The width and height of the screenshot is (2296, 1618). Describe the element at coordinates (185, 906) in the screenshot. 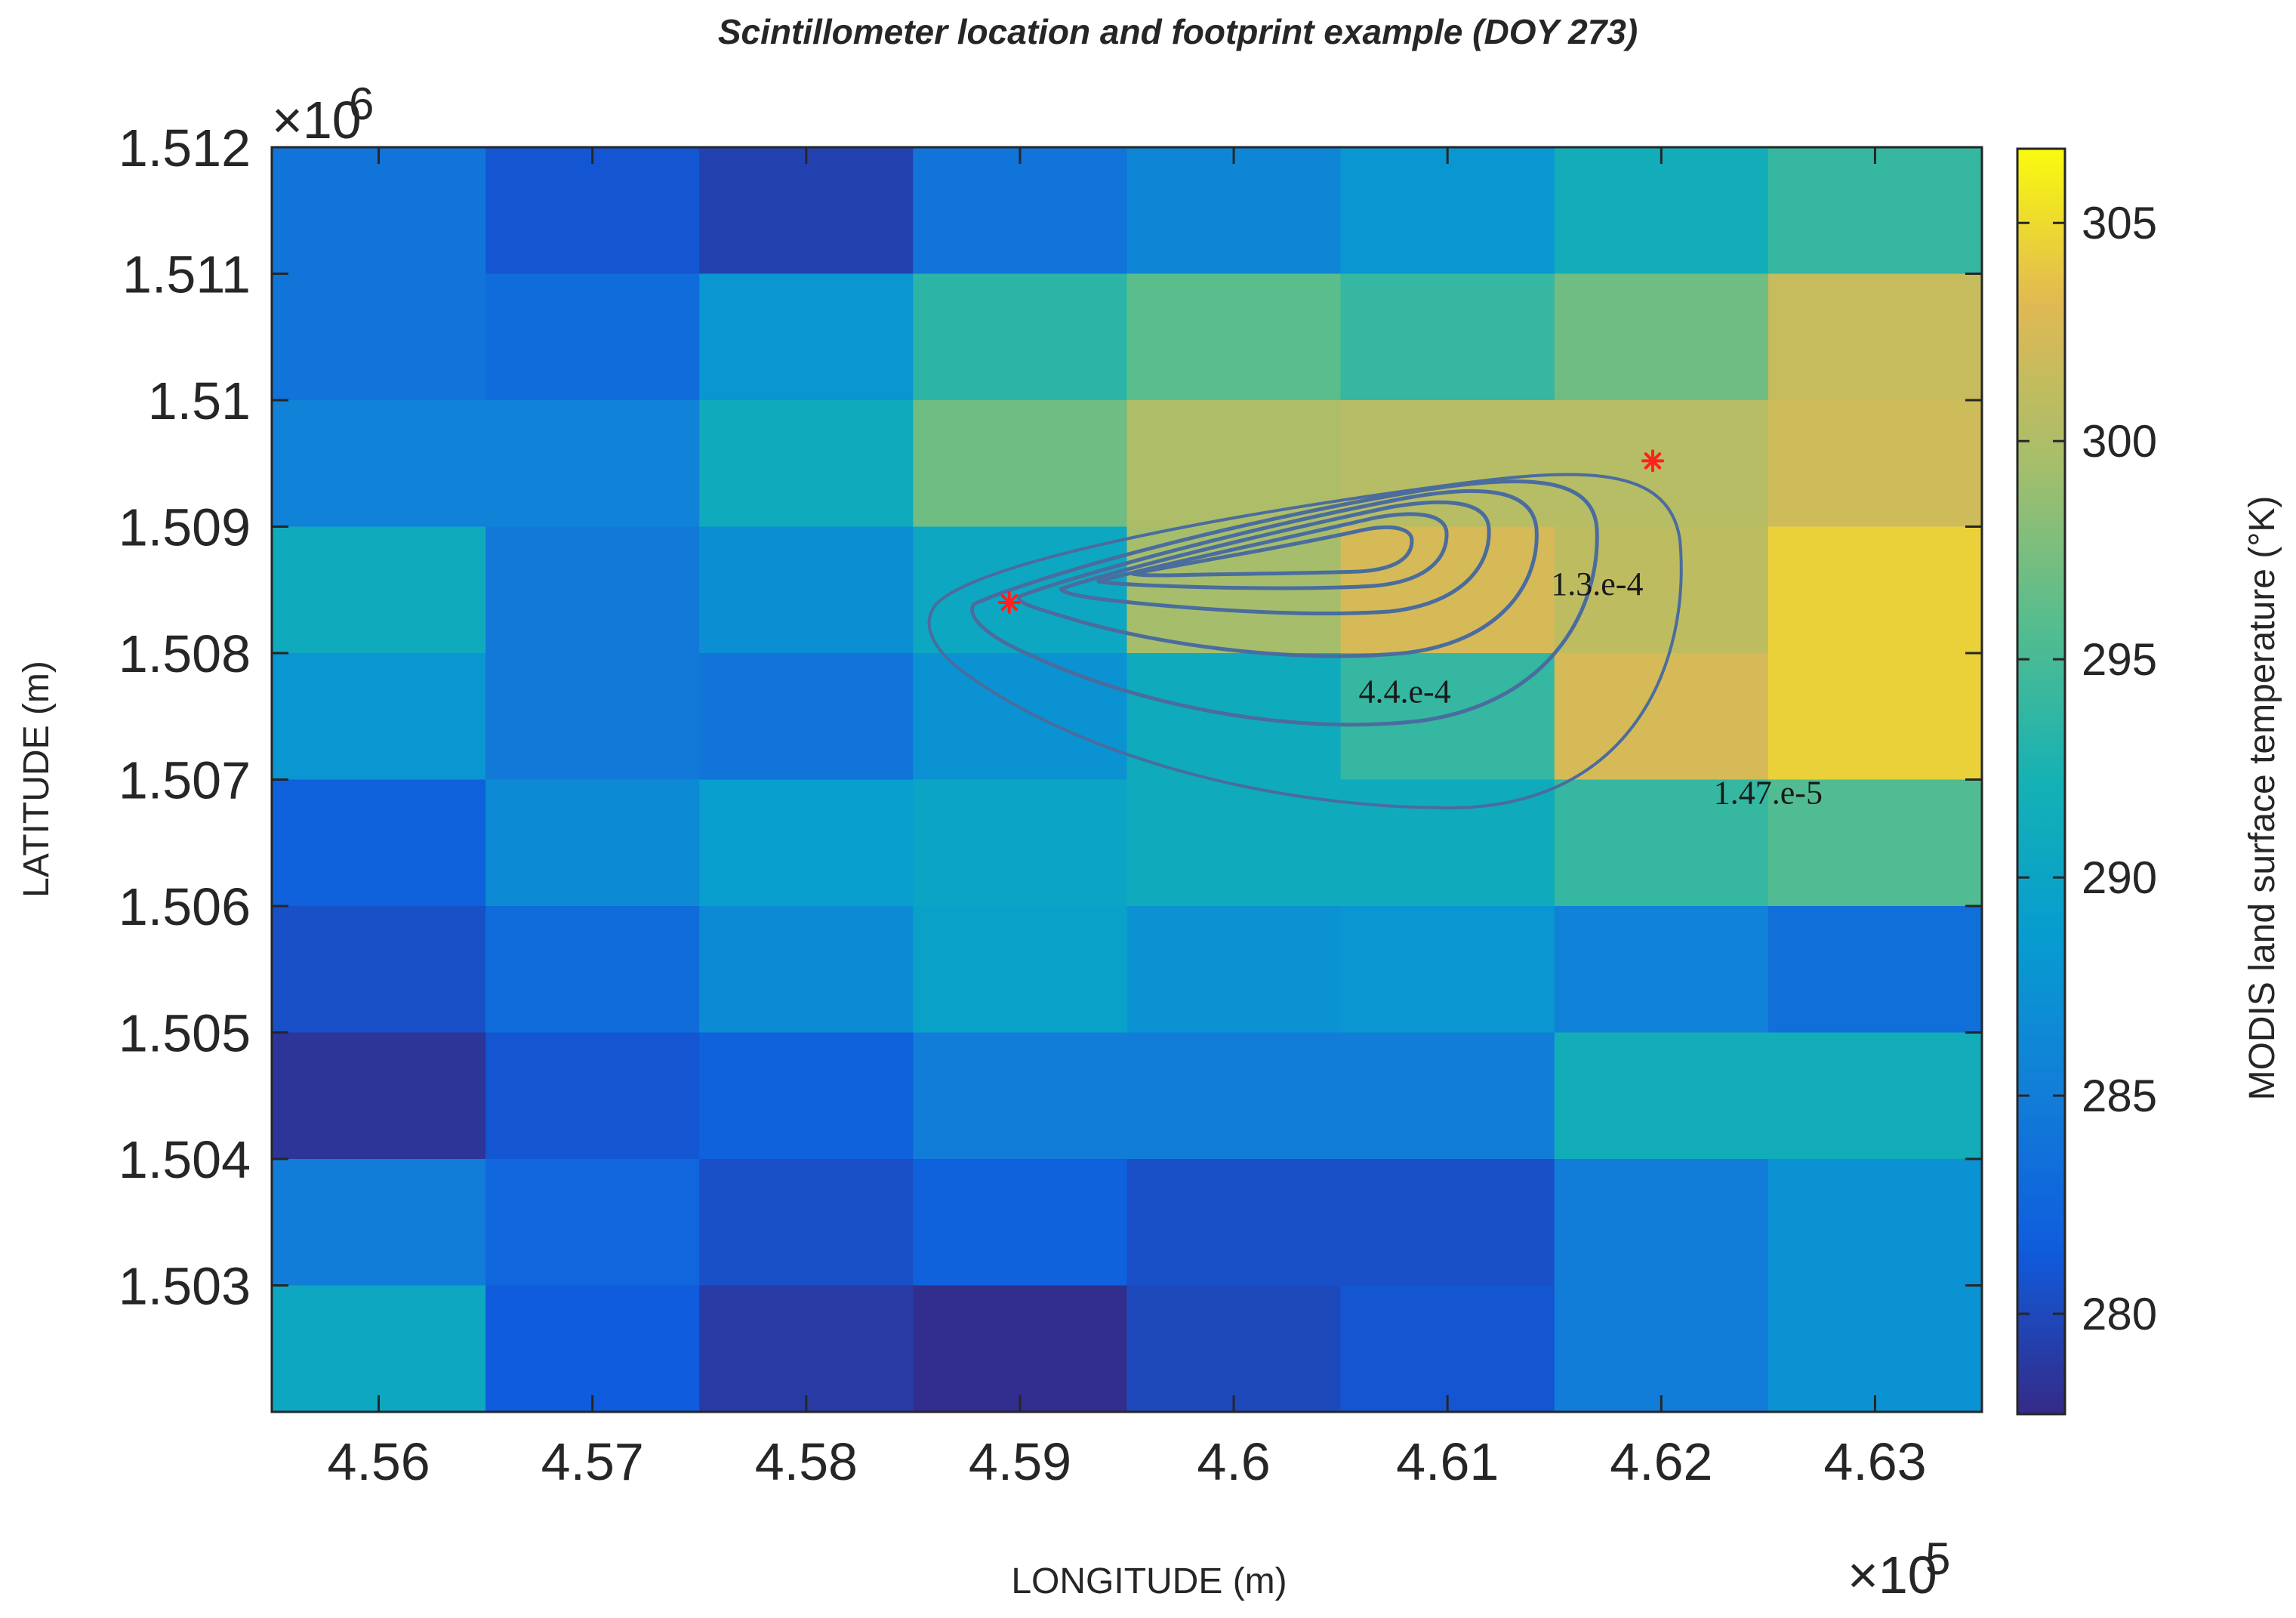

I see `y-tick-label: 1.506` at that location.